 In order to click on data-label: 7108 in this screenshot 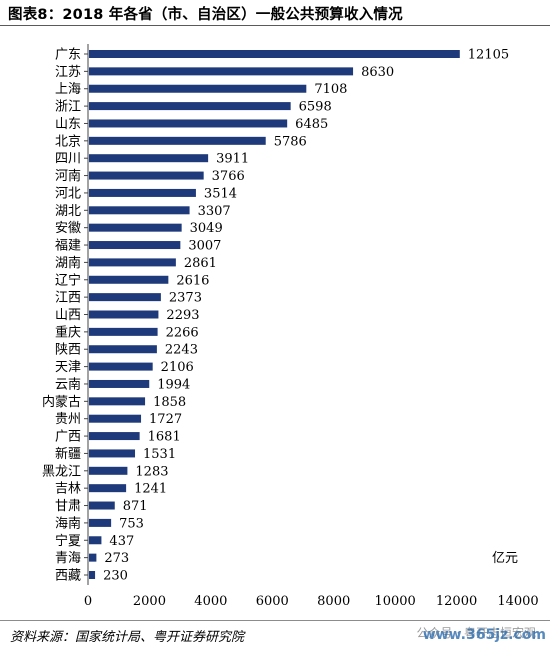, I will do `click(330, 89)`.